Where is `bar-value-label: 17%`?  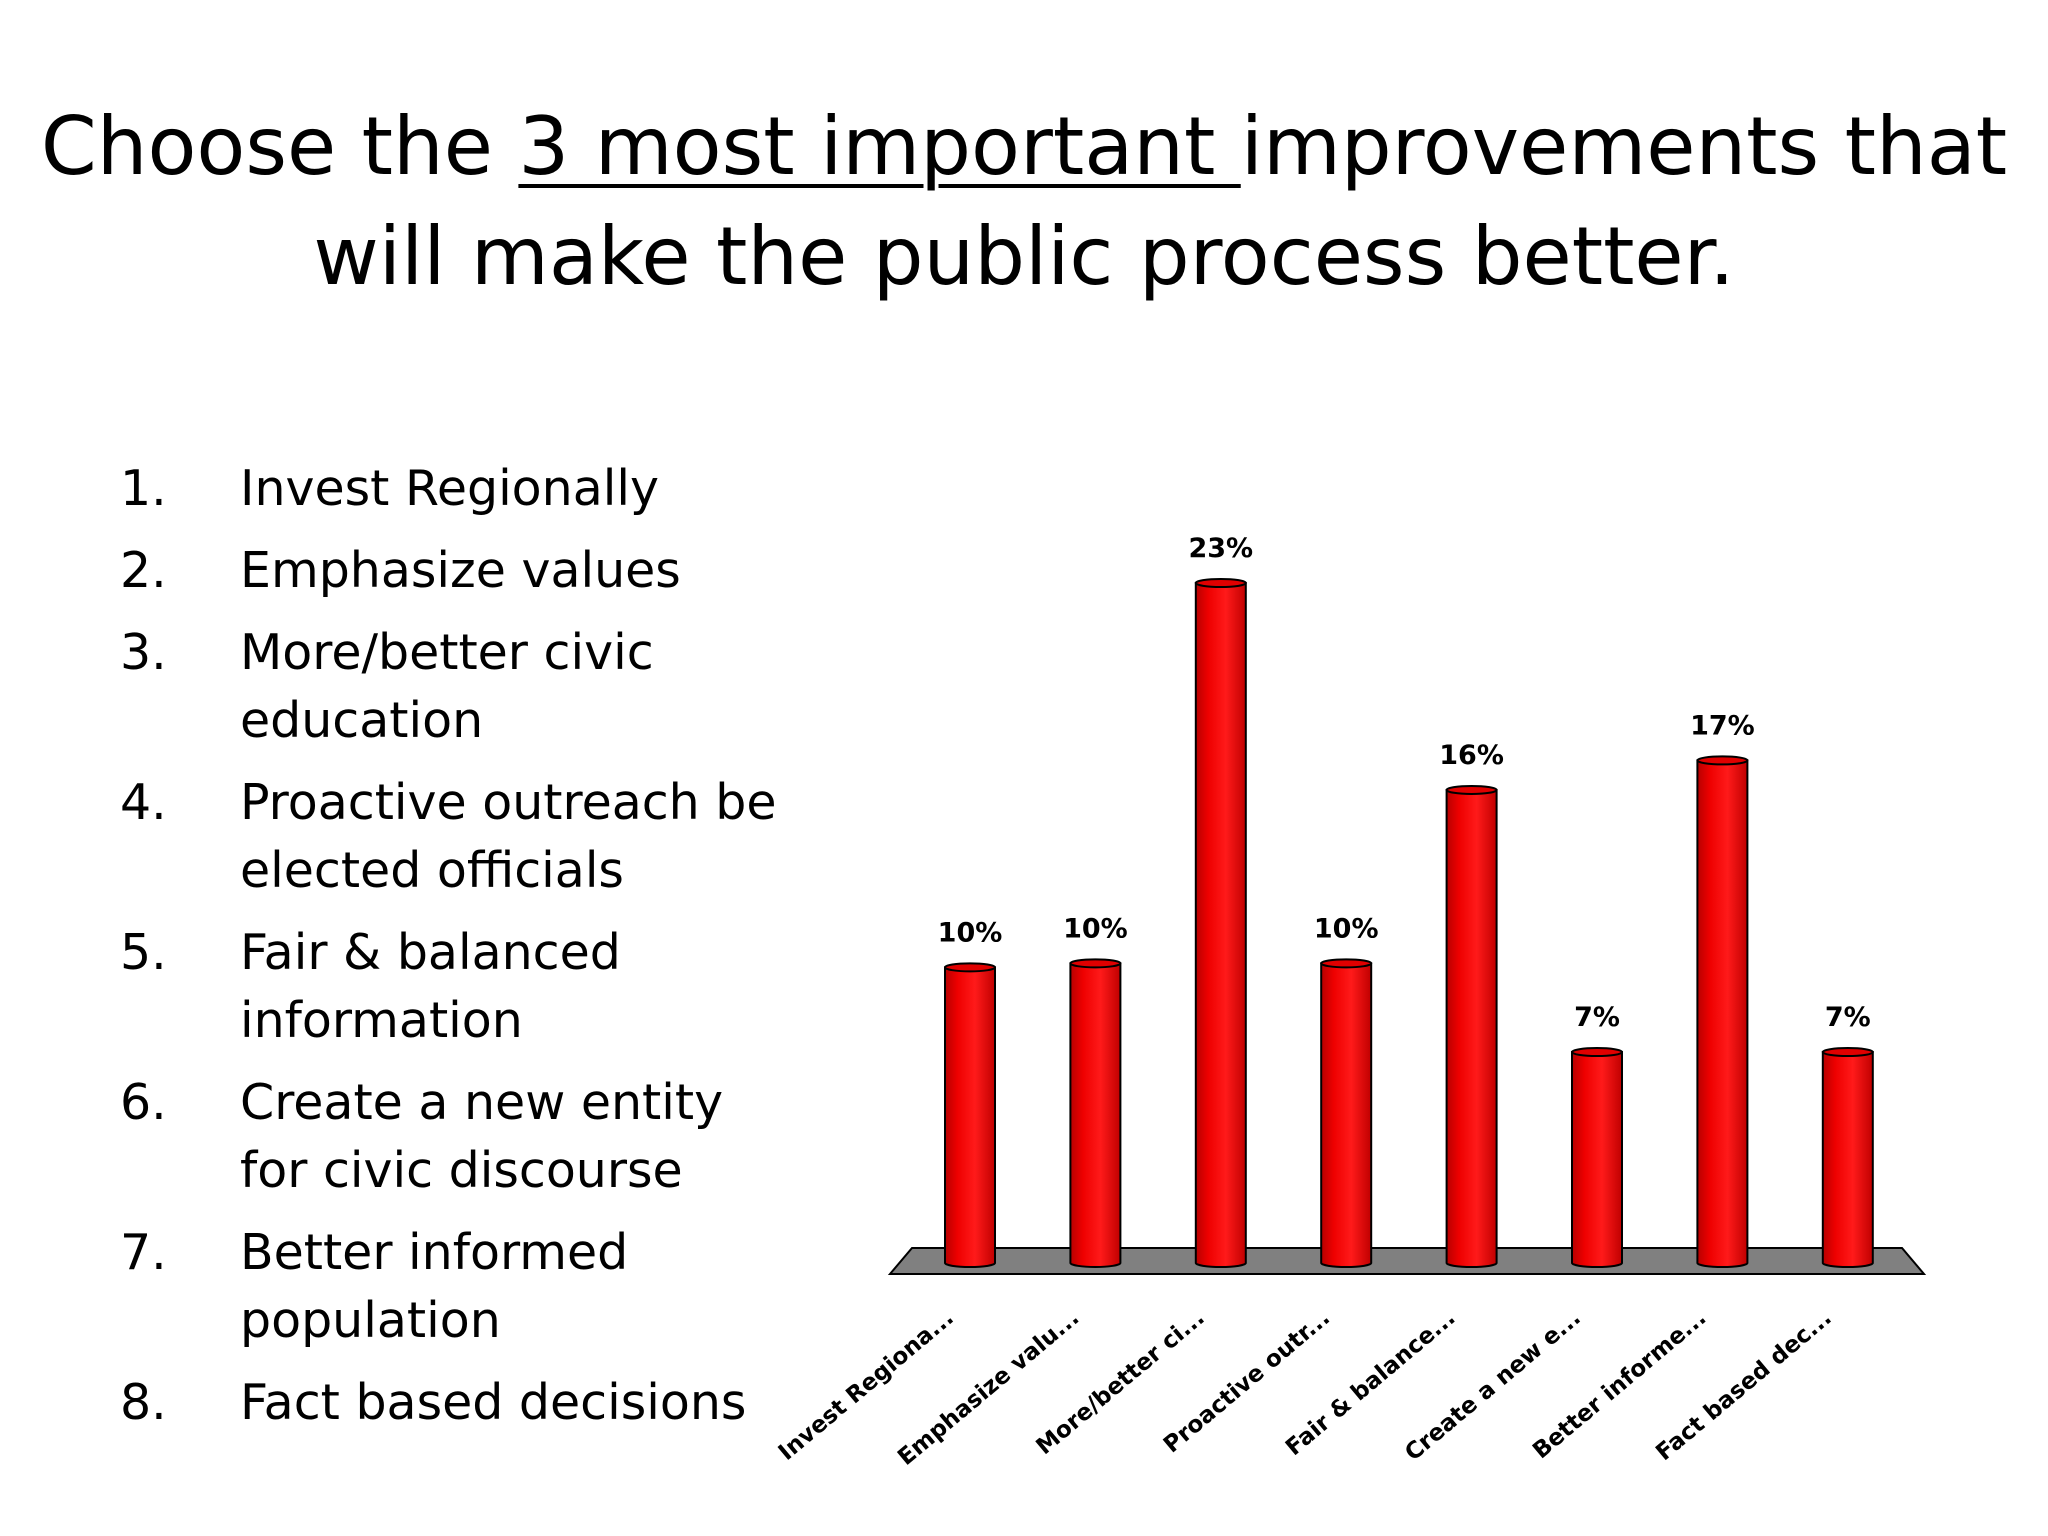
bar-value-label: 17% is located at coordinates (1722, 725).